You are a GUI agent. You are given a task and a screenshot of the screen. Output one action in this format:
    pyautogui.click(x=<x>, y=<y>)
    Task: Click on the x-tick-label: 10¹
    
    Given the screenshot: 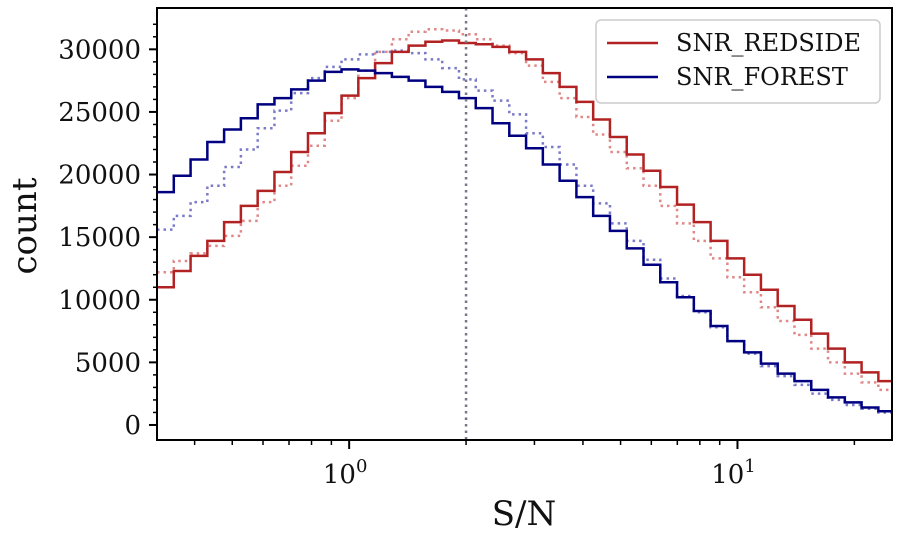 What is the action you would take?
    pyautogui.click(x=733, y=473)
    